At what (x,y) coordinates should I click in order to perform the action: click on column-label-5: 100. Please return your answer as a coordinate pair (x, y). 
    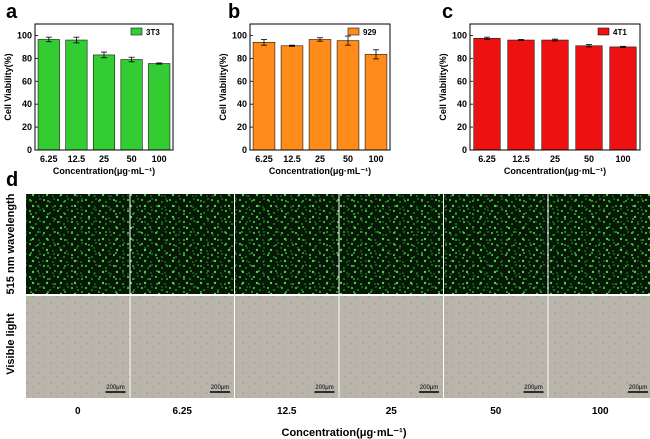
    Looking at the image, I should click on (600, 411).